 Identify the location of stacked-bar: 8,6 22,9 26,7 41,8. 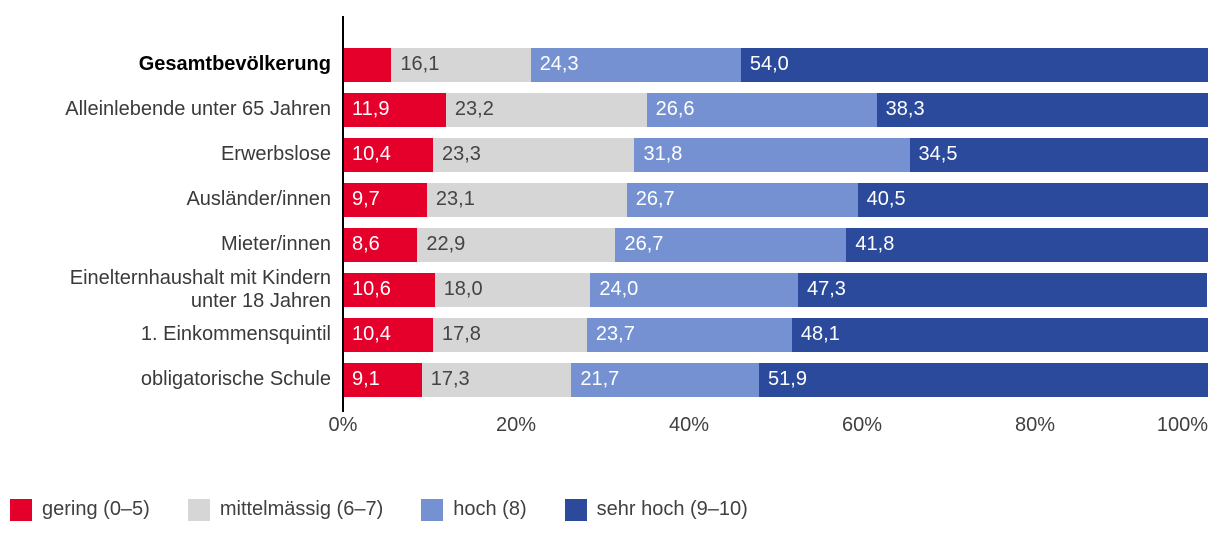
(775, 244).